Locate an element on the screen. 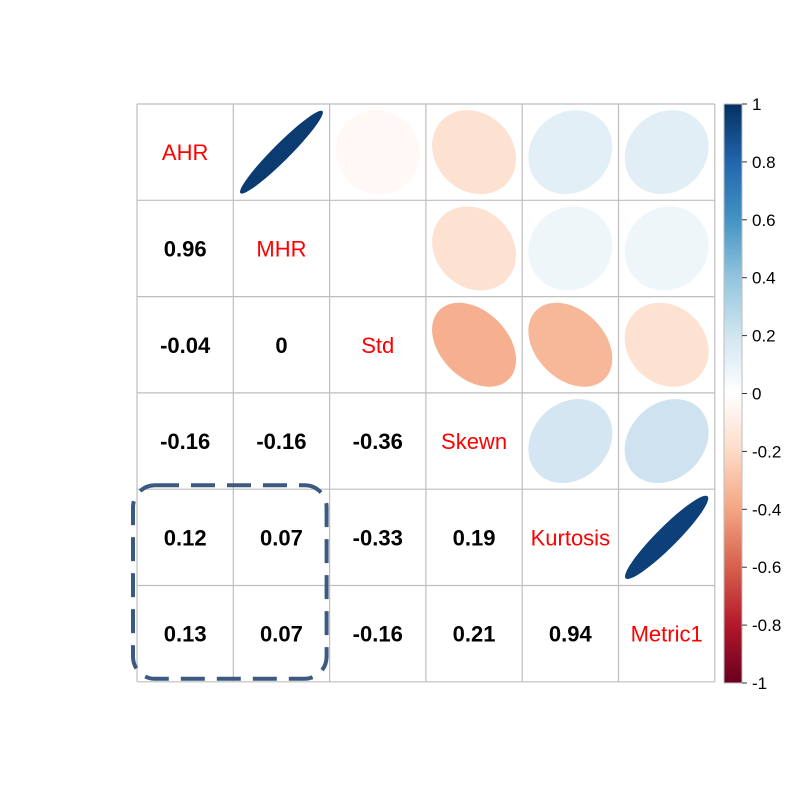  highlight-box is located at coordinates (230, 582).